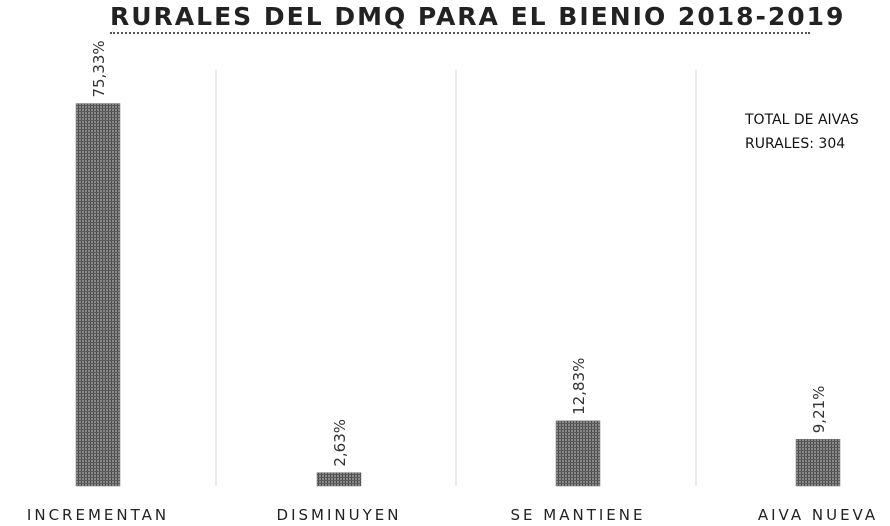 The width and height of the screenshot is (890, 526). I want to click on data-label-se-mantiene: 12,83%, so click(579, 386).